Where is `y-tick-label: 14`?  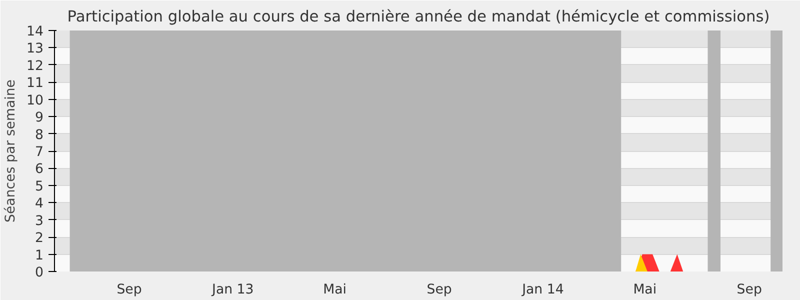 y-tick-label: 14 is located at coordinates (35, 32).